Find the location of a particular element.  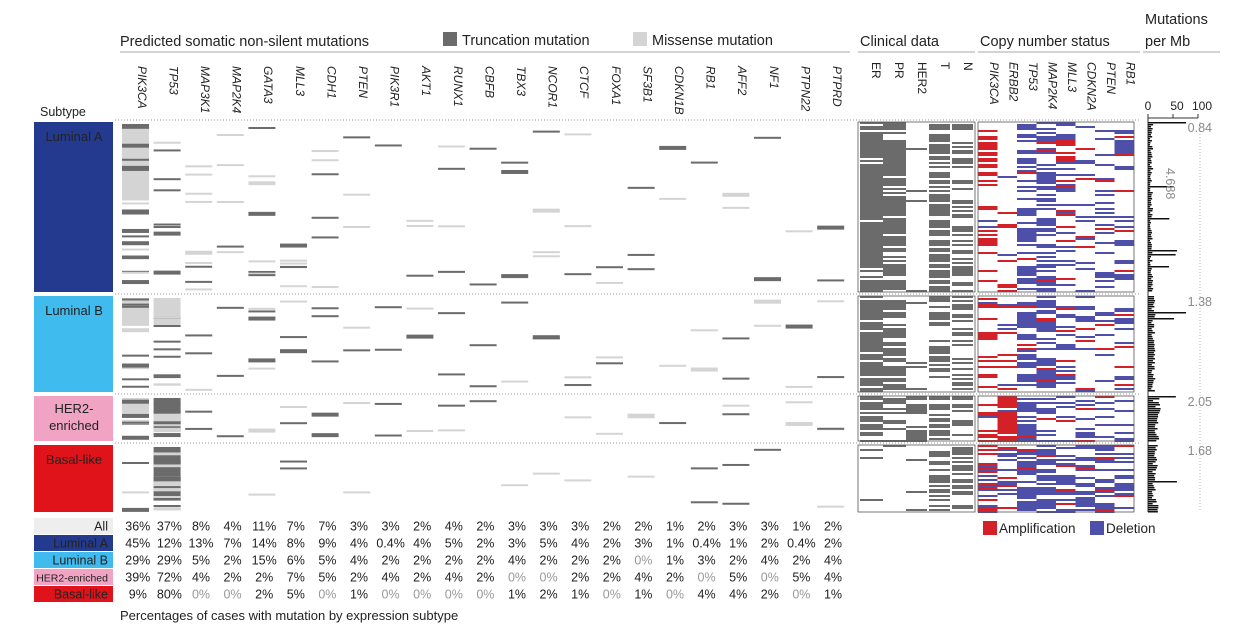

percent-cell: 0% is located at coordinates (675, 595).